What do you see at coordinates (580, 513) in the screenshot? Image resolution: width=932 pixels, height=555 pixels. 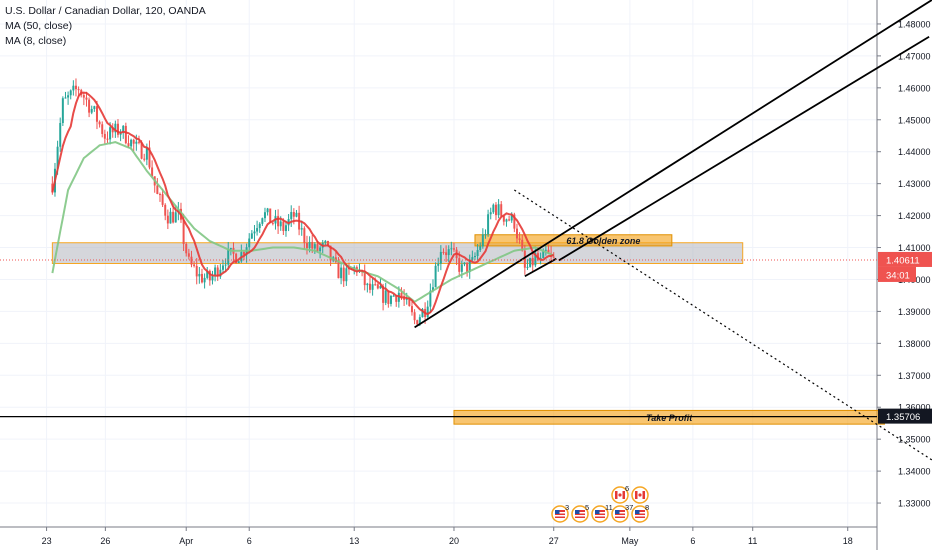 I see `event-marker: 5` at bounding box center [580, 513].